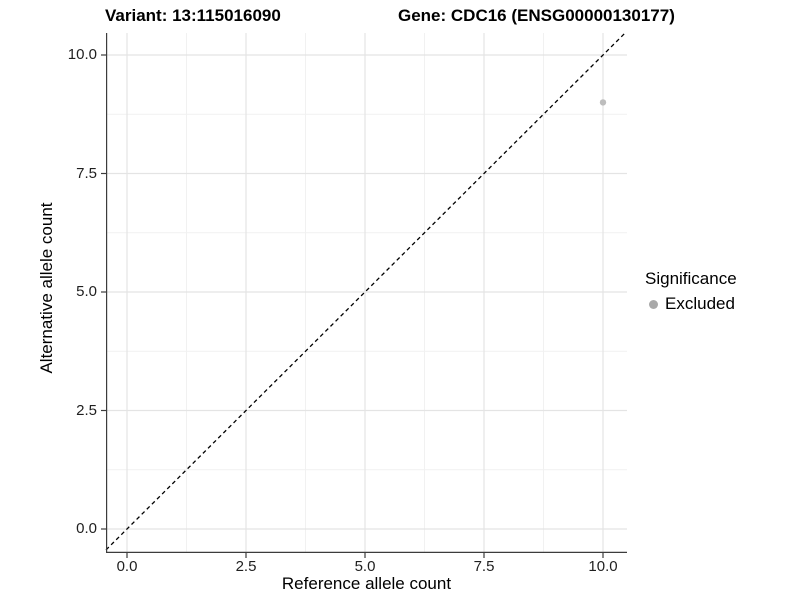 This screenshot has height=600, width=800. What do you see at coordinates (86, 528) in the screenshot?
I see `y-tick-label: 0.0` at bounding box center [86, 528].